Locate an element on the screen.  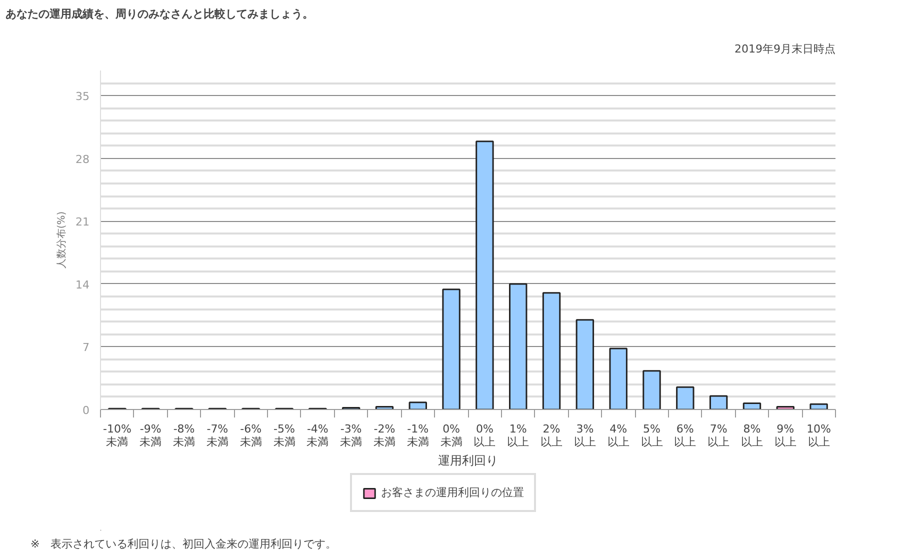
x-tick-label: -9% 未満 is located at coordinates (151, 435).